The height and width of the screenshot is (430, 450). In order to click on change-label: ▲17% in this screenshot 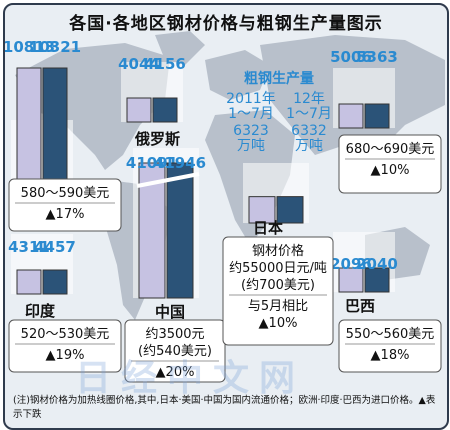, I will do `click(65, 214)`.